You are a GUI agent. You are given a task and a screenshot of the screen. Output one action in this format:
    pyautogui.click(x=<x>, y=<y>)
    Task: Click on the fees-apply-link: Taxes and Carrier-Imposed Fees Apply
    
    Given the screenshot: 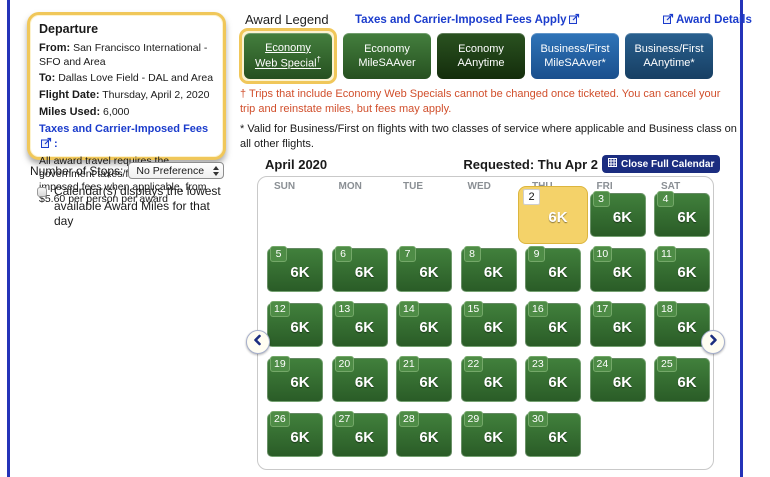 What is the action you would take?
    pyautogui.click(x=468, y=20)
    